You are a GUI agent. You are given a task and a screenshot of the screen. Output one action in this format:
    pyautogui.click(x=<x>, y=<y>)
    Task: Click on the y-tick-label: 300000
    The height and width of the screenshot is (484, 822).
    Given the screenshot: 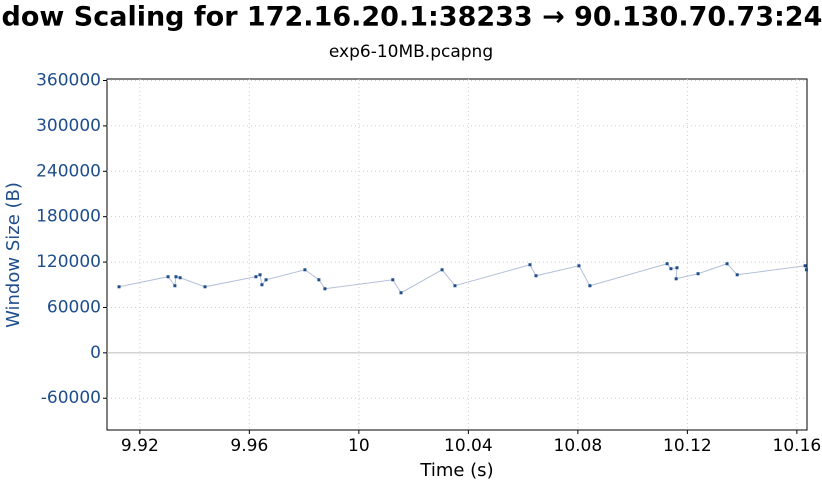 What is the action you would take?
    pyautogui.click(x=68, y=126)
    